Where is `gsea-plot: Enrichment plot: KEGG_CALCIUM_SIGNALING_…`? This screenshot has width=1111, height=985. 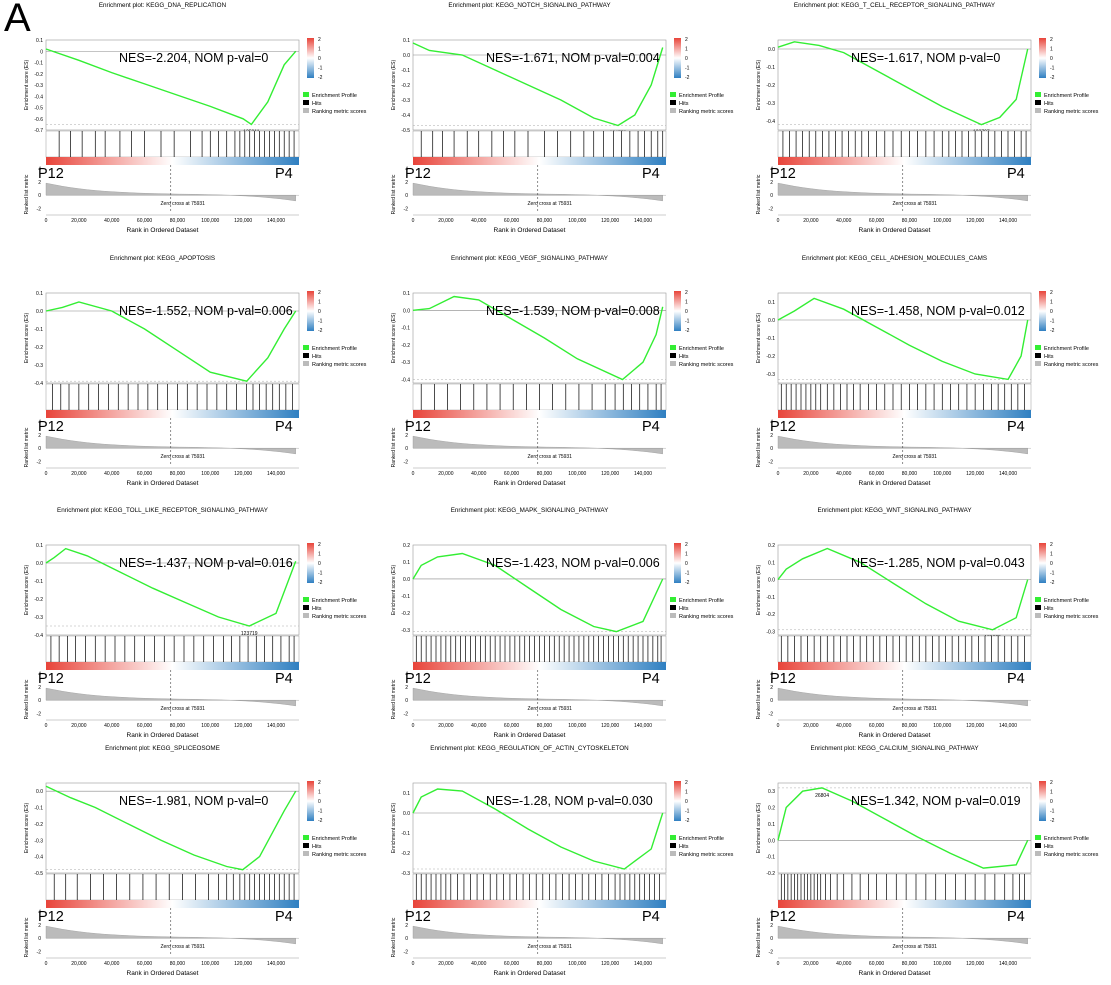
gsea-plot: Enrichment plot: KEGG_CALCIUM_SIGNALING_… is located at coordinates (927, 861).